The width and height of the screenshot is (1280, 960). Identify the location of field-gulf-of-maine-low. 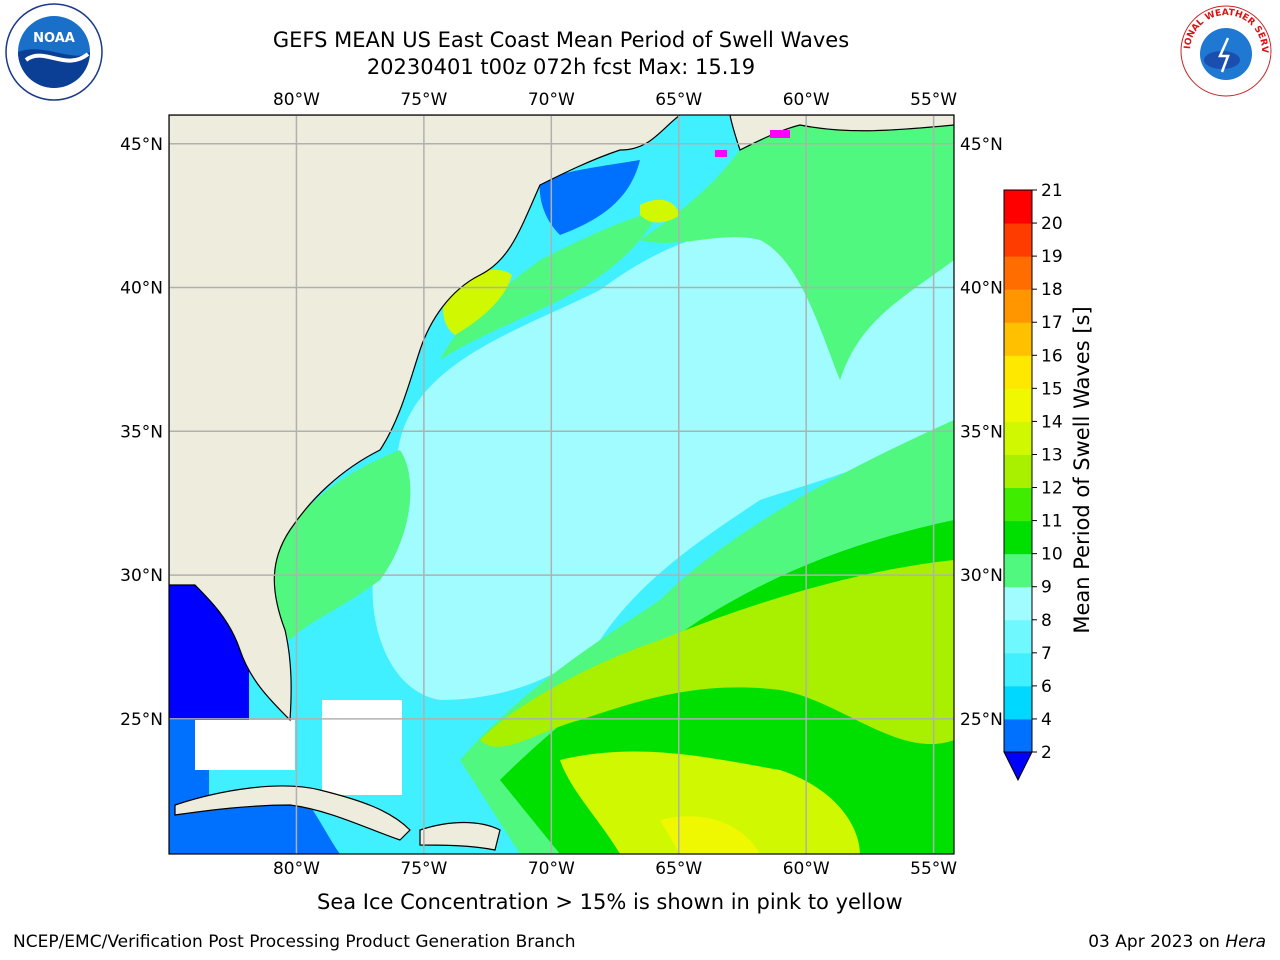
(589, 197).